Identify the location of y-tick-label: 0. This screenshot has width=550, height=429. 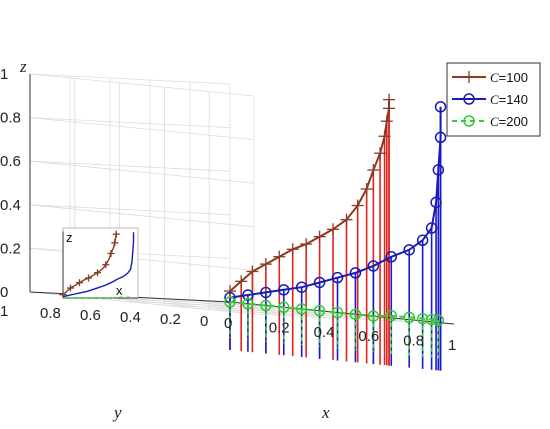
(204, 321).